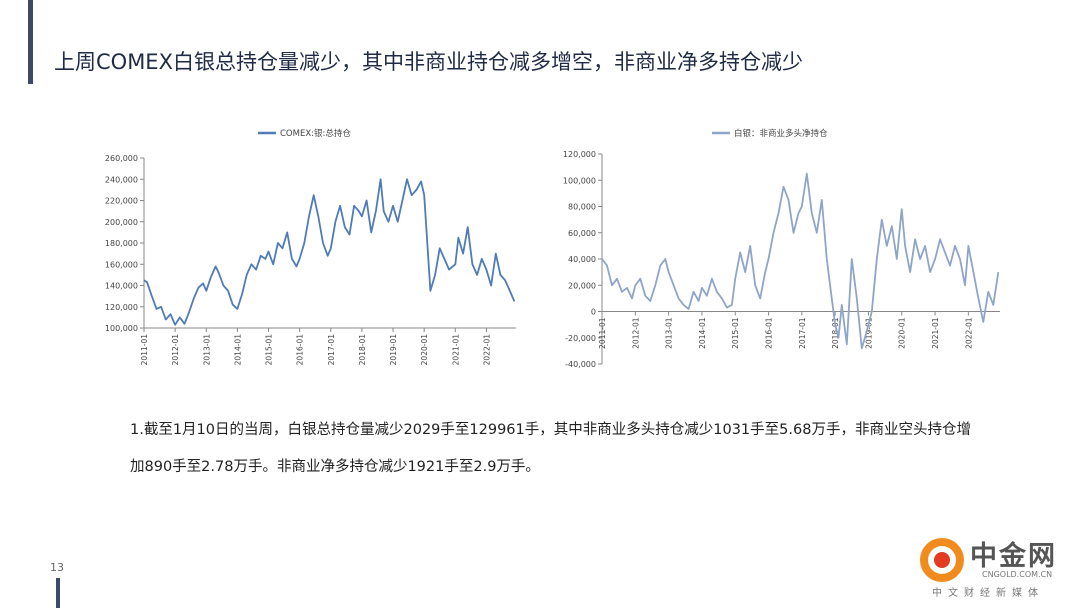 Image resolution: width=1080 pixels, height=608 pixels. What do you see at coordinates (175, 350) in the screenshot?
I see `chart0-x-tick-label: 2012-01` at bounding box center [175, 350].